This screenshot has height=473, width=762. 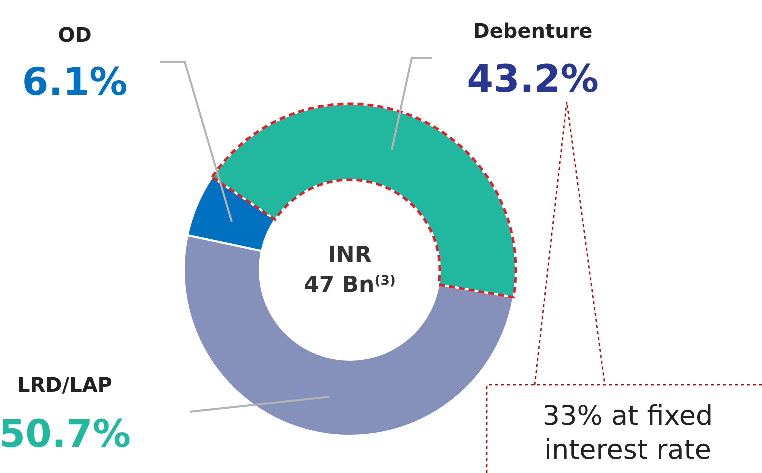 I want to click on slice-label: LRD/LAP, so click(x=65, y=385).